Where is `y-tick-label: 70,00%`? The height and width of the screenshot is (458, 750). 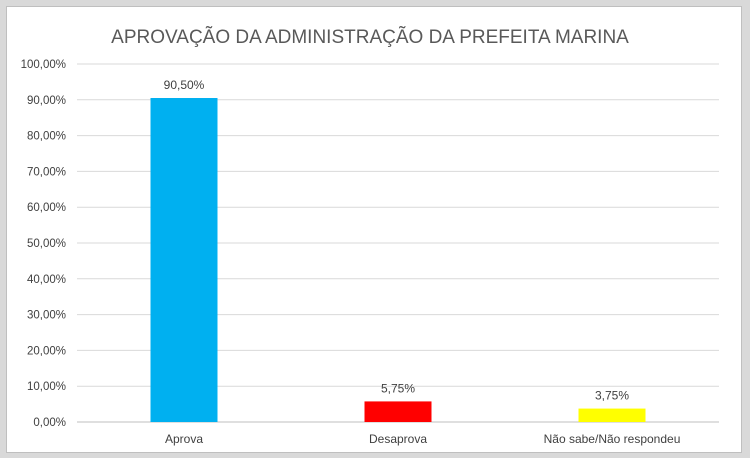 y-tick-label: 70,00% is located at coordinates (46, 172).